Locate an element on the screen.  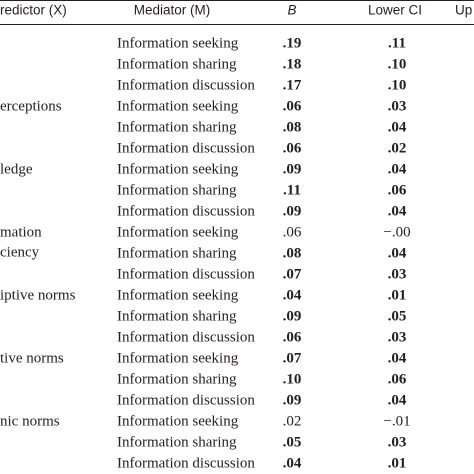
predictor: tive norms is located at coordinates (32, 358).